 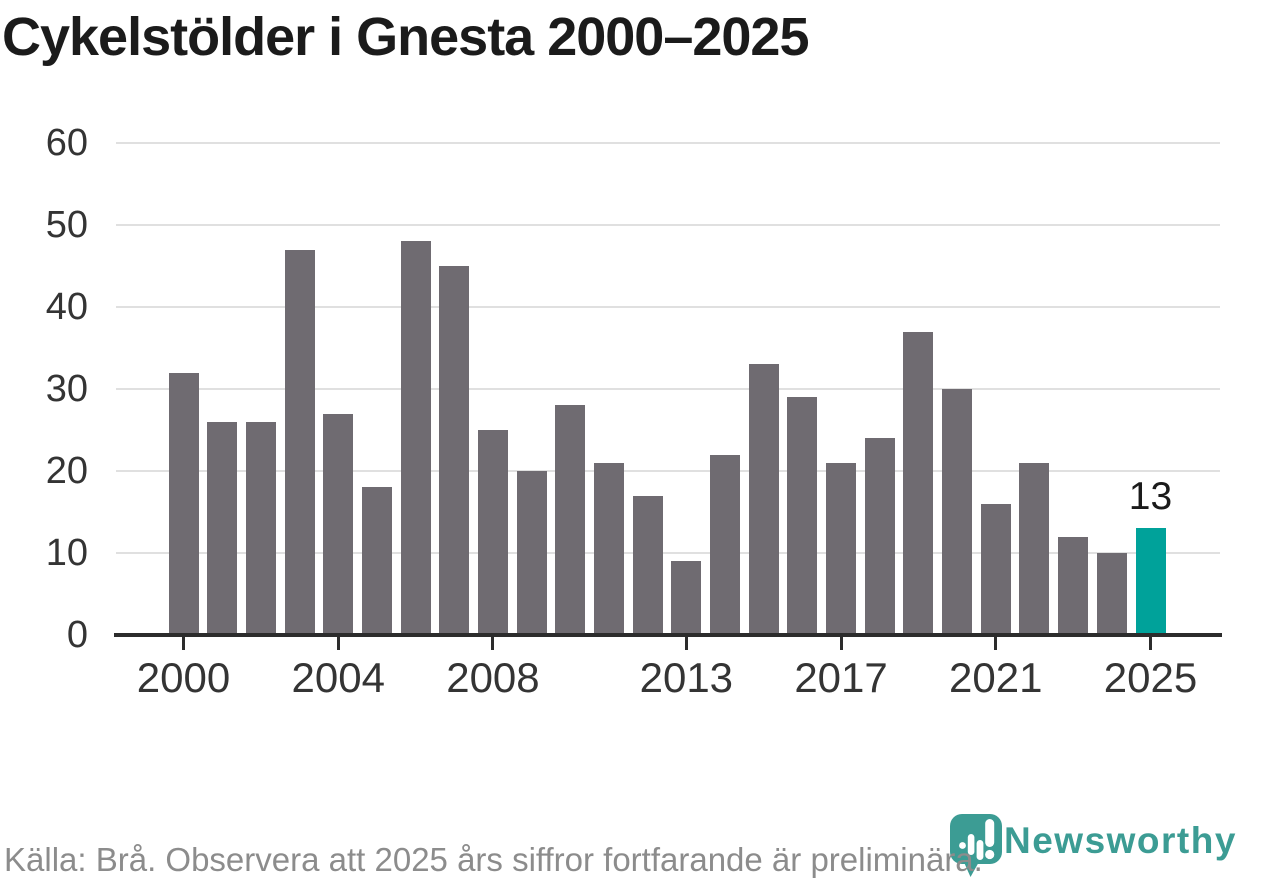 What do you see at coordinates (415, 438) in the screenshot?
I see `bar-2006` at bounding box center [415, 438].